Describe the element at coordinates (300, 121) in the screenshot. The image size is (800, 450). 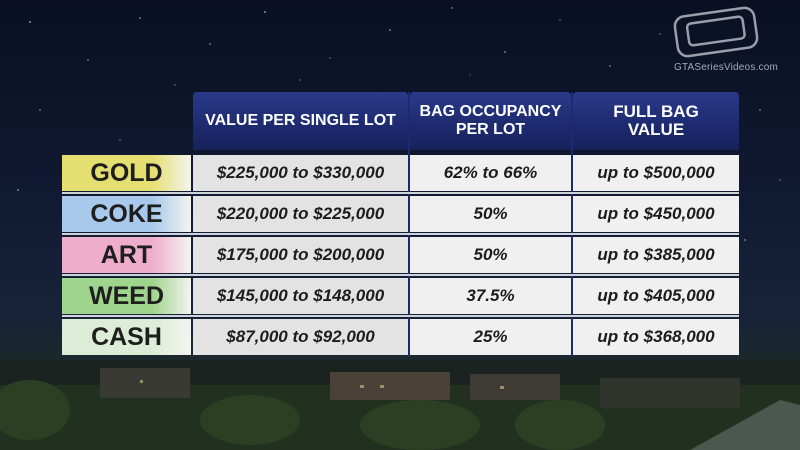
I see `header-value-per-lot: VALUE PER SINGLE LOT` at that location.